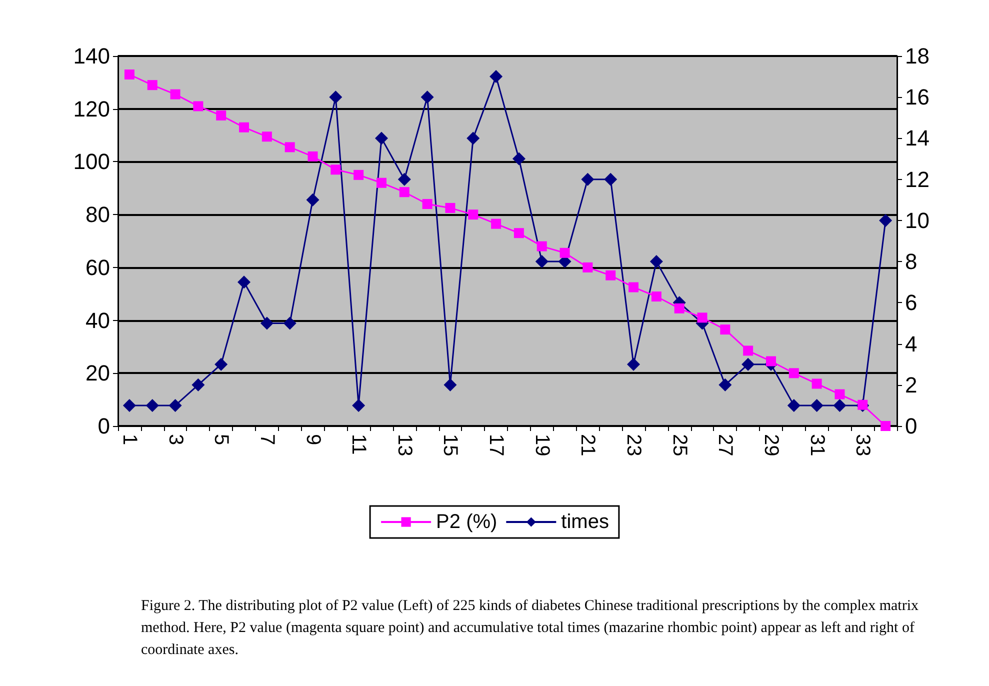 Image resolution: width=989 pixels, height=686 pixels. I want to click on caption: Figure 2. The distributing plot of P2 value (Left) of 225 kinds of diabetes Chinese traditional prescriptions by the complex matrix method. Here, P2 value (magenta square point) and accumulative total times (mazarine rhombic point) appear as left and right of coordinate axes., so click(531, 628).